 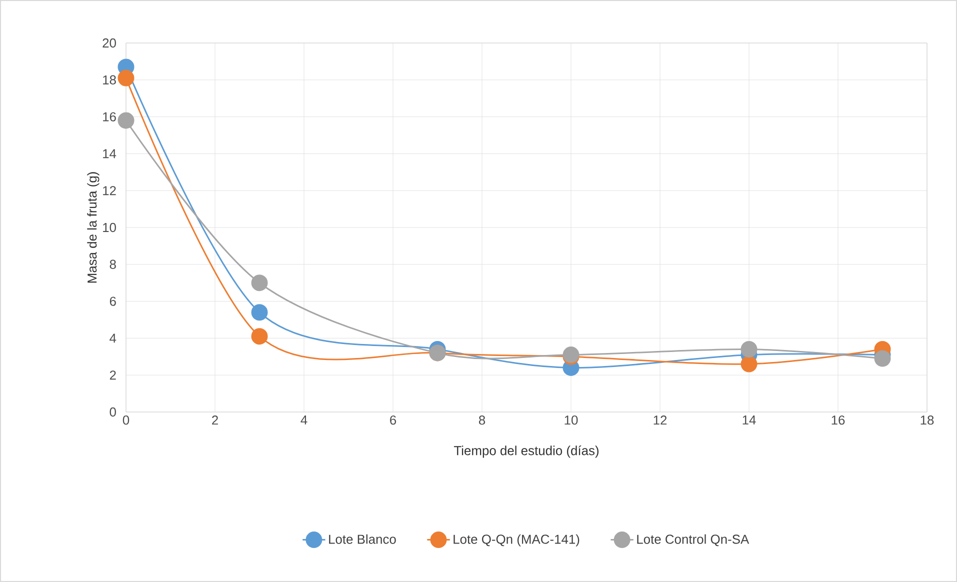 What do you see at coordinates (109, 191) in the screenshot?
I see `y-tick-label: 12` at bounding box center [109, 191].